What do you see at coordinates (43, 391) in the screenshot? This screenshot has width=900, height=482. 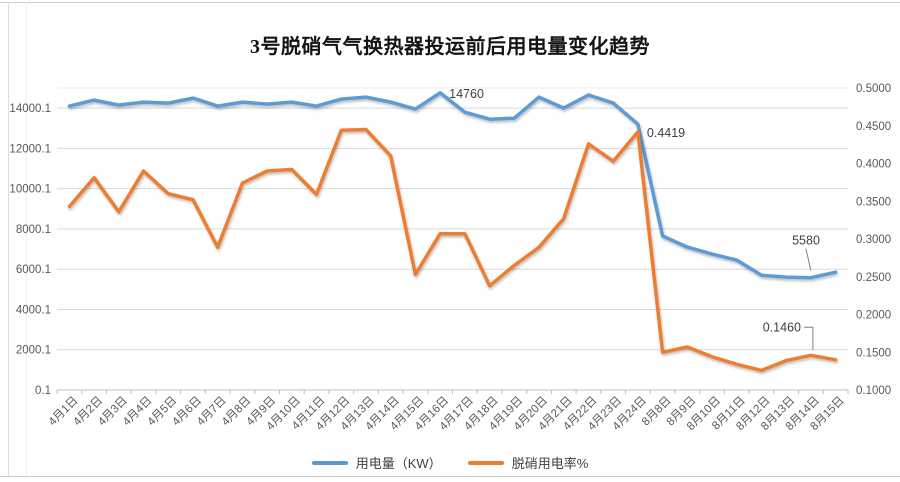 I see `y-axis-label-left: 0.1` at bounding box center [43, 391].